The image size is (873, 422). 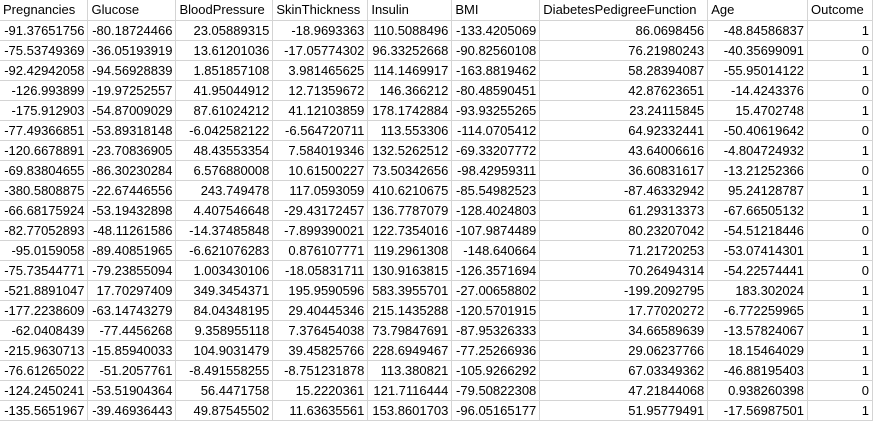 I want to click on cell-bloodpressure: 6.576880008, so click(x=224, y=170).